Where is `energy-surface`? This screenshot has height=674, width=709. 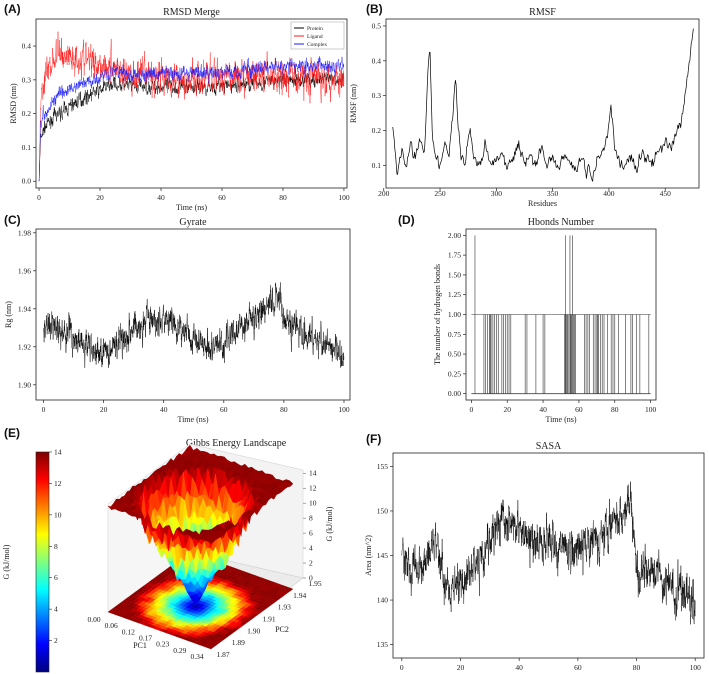 energy-surface is located at coordinates (200, 523).